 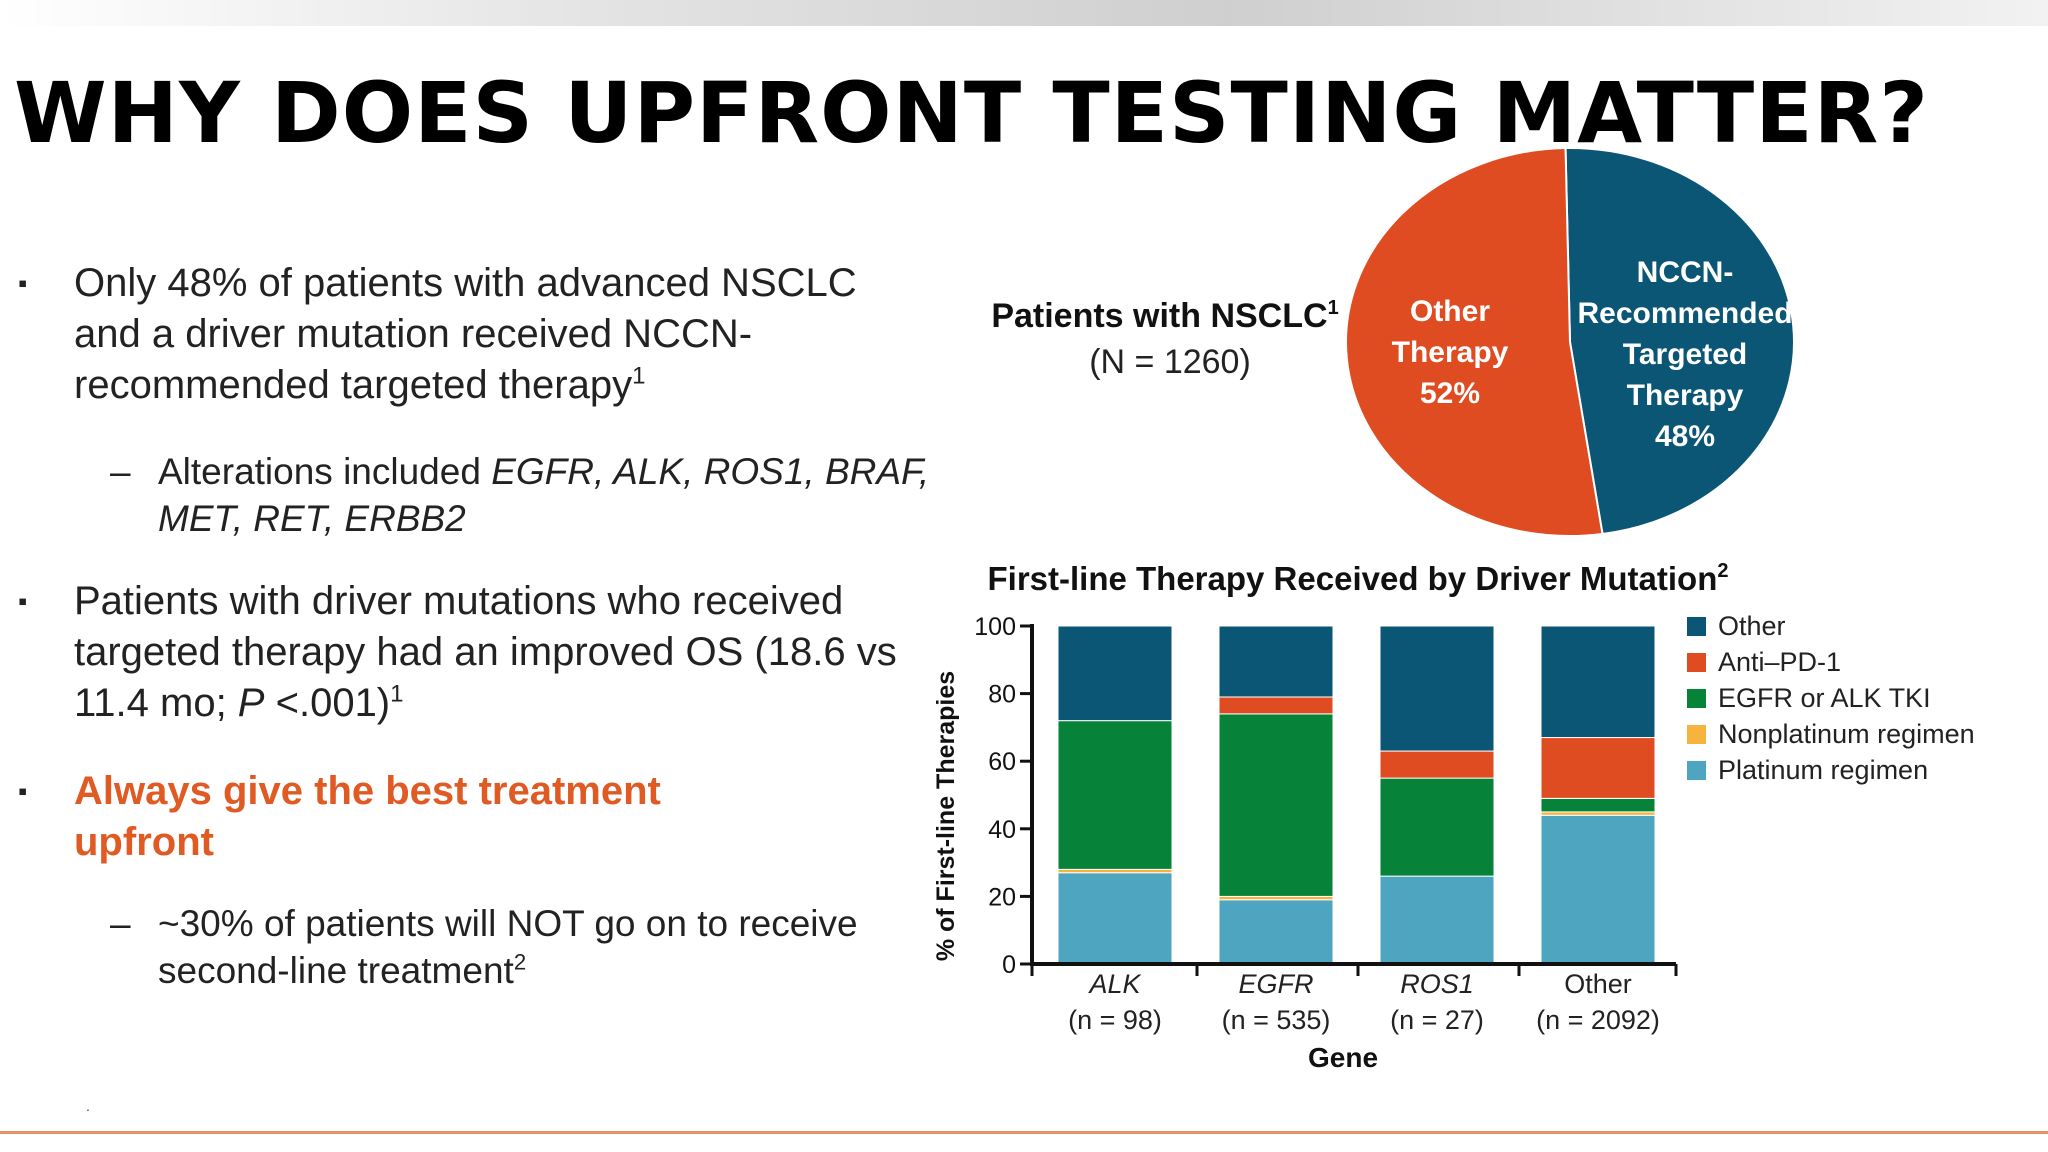 What do you see at coordinates (1450, 311) in the screenshot?
I see `pie-slice-label: Other` at bounding box center [1450, 311].